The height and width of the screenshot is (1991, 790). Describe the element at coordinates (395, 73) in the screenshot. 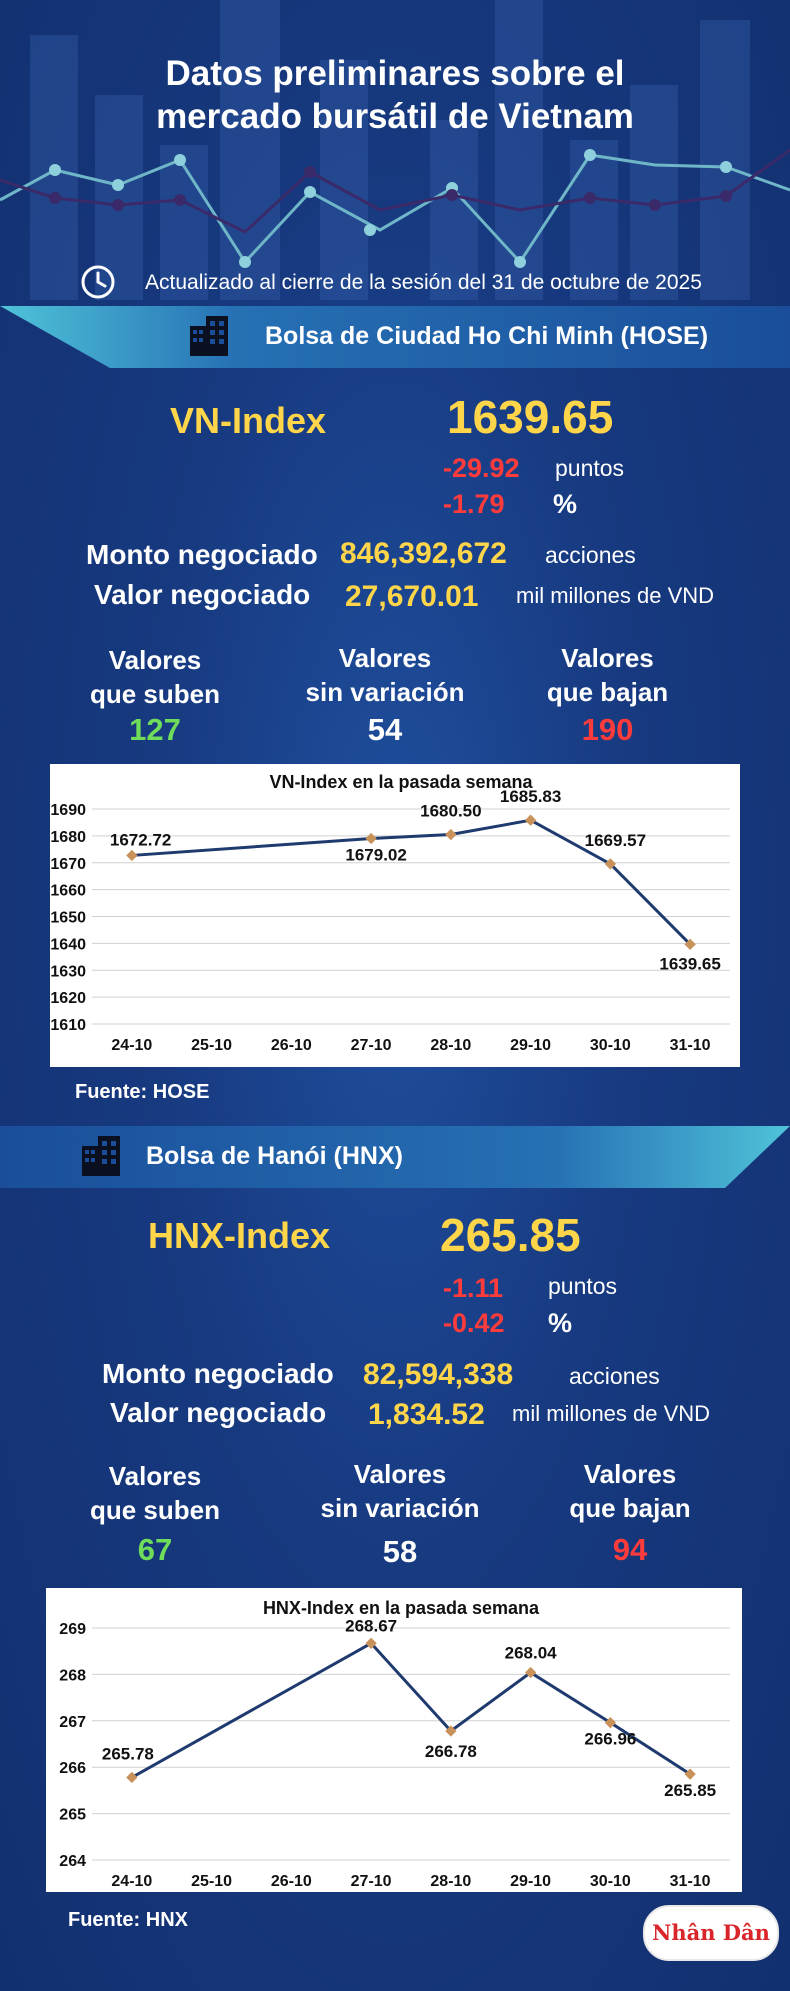

I see `title-line-1: Datos preliminares sobre el` at that location.